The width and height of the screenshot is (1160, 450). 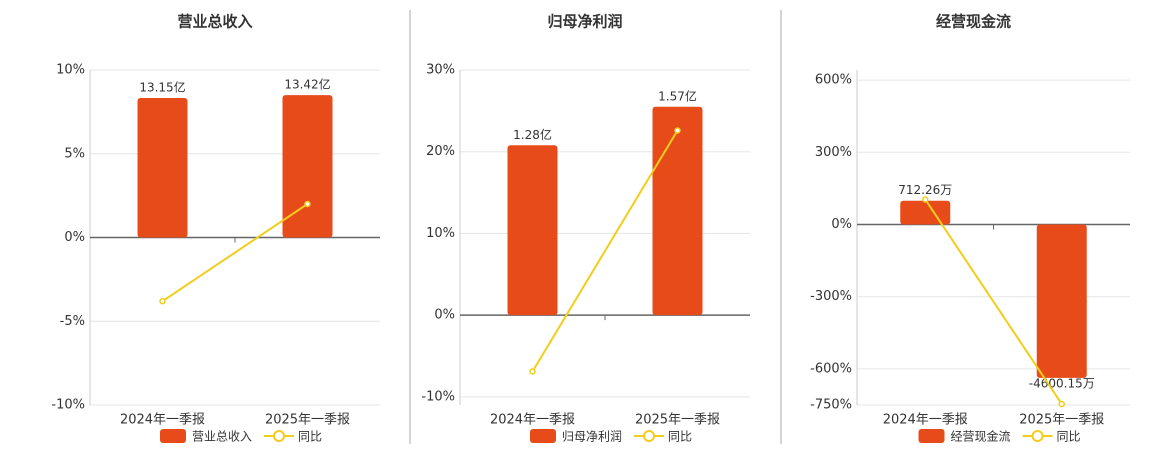 What do you see at coordinates (162, 86) in the screenshot?
I see `data-label: 13.15亿` at bounding box center [162, 86].